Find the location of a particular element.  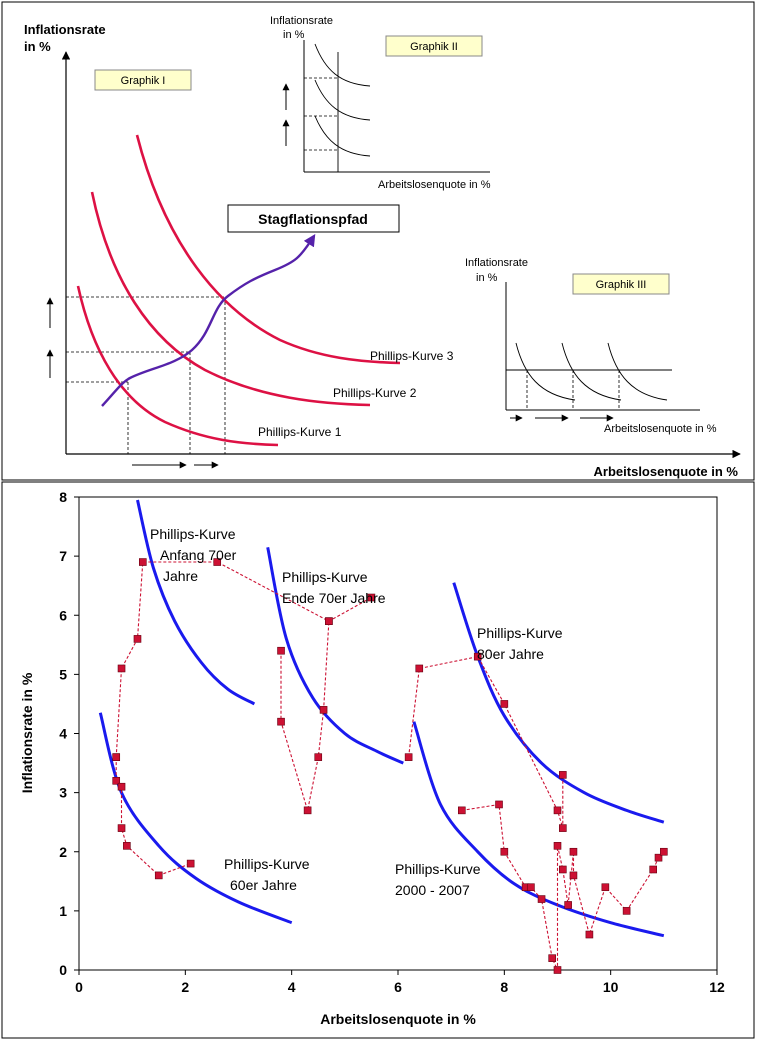

graphik-3-box is located at coordinates (621, 284).